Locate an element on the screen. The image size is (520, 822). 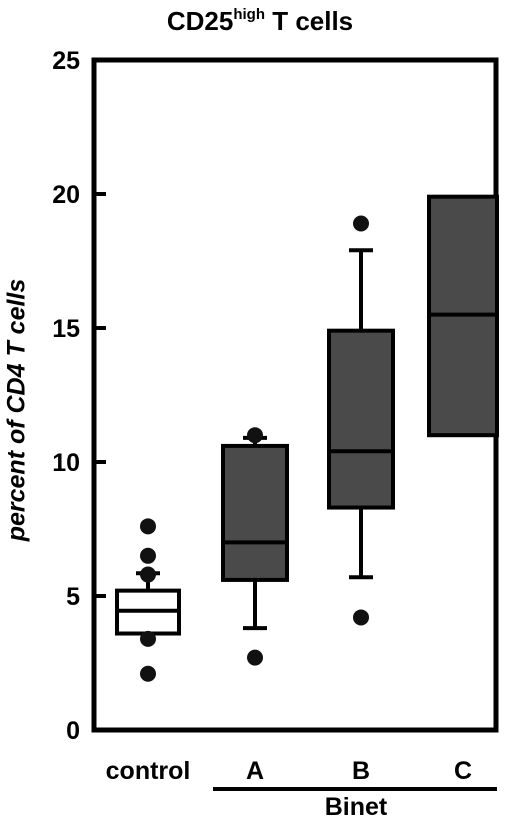
chart-title: CD25high T cells is located at coordinates (260, 21).